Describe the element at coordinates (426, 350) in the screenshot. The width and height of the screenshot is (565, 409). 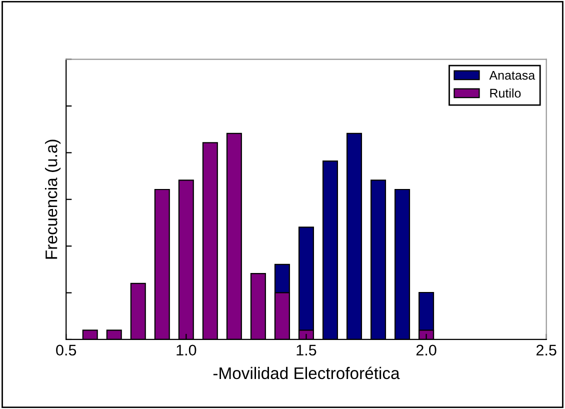
I see `x-tick-label: 2.0` at that location.